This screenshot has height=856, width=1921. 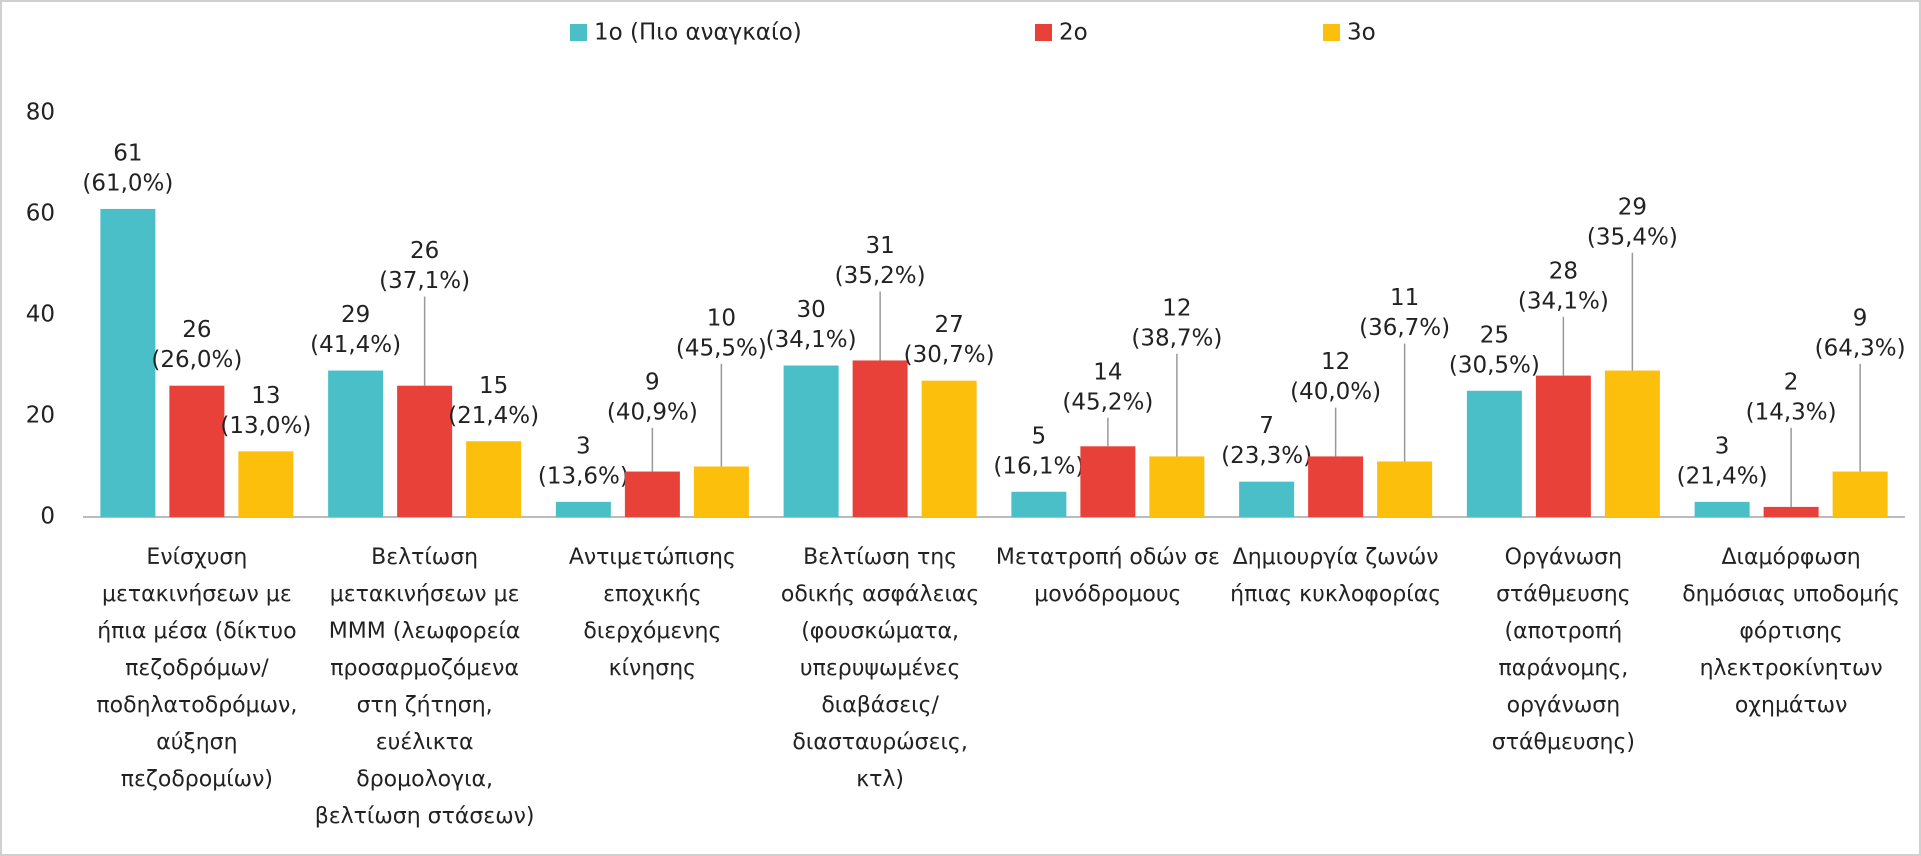 I want to click on x-tick-label: Δημιουργία ζωνών ήπιας κυκλοφορίας, so click(x=1336, y=576).